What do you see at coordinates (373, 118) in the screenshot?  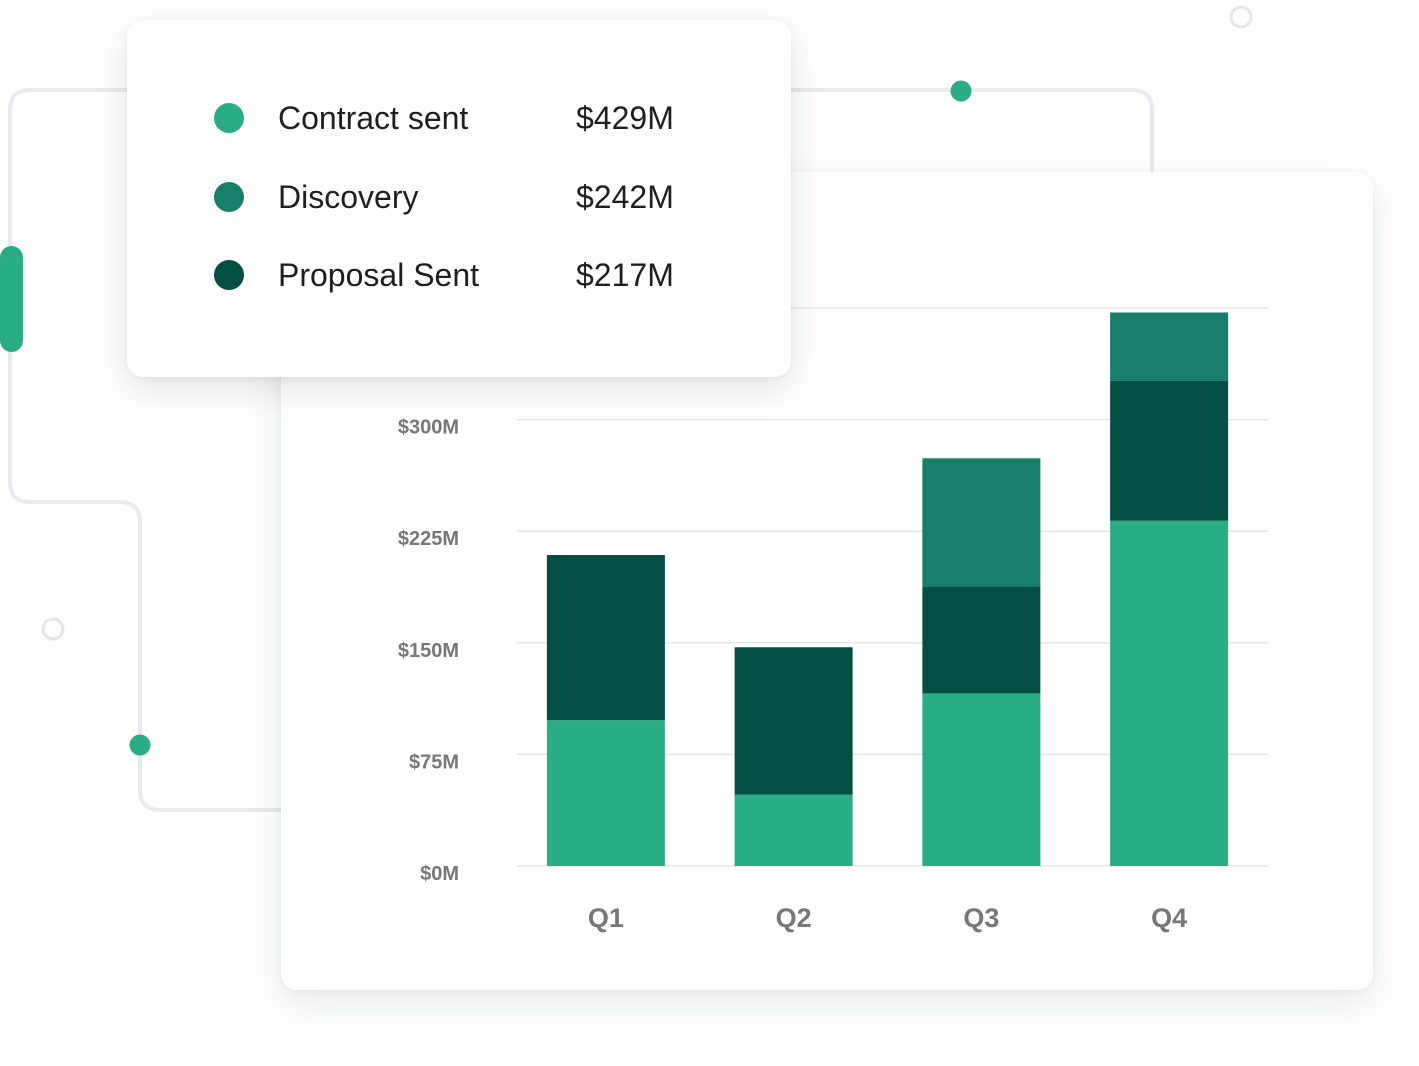 I see `legend-label: Contract sent` at bounding box center [373, 118].